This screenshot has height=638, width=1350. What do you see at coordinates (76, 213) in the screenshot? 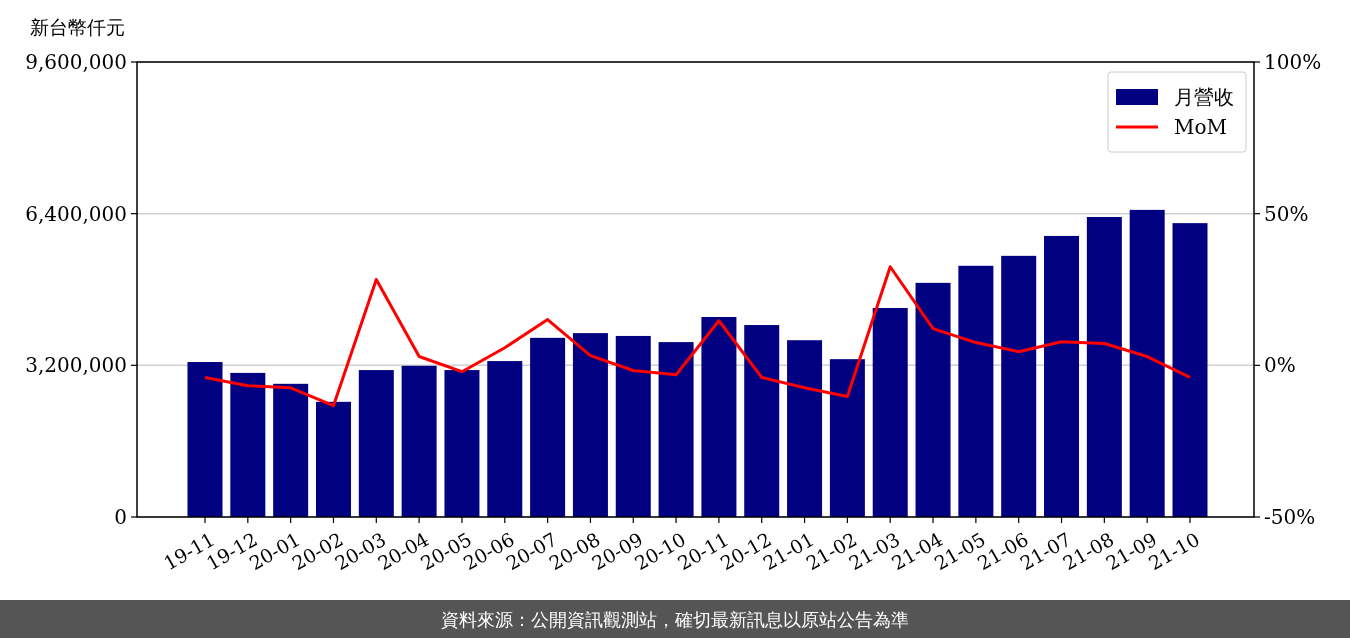
I see `y-tick-label: 6,400,000` at bounding box center [76, 213].